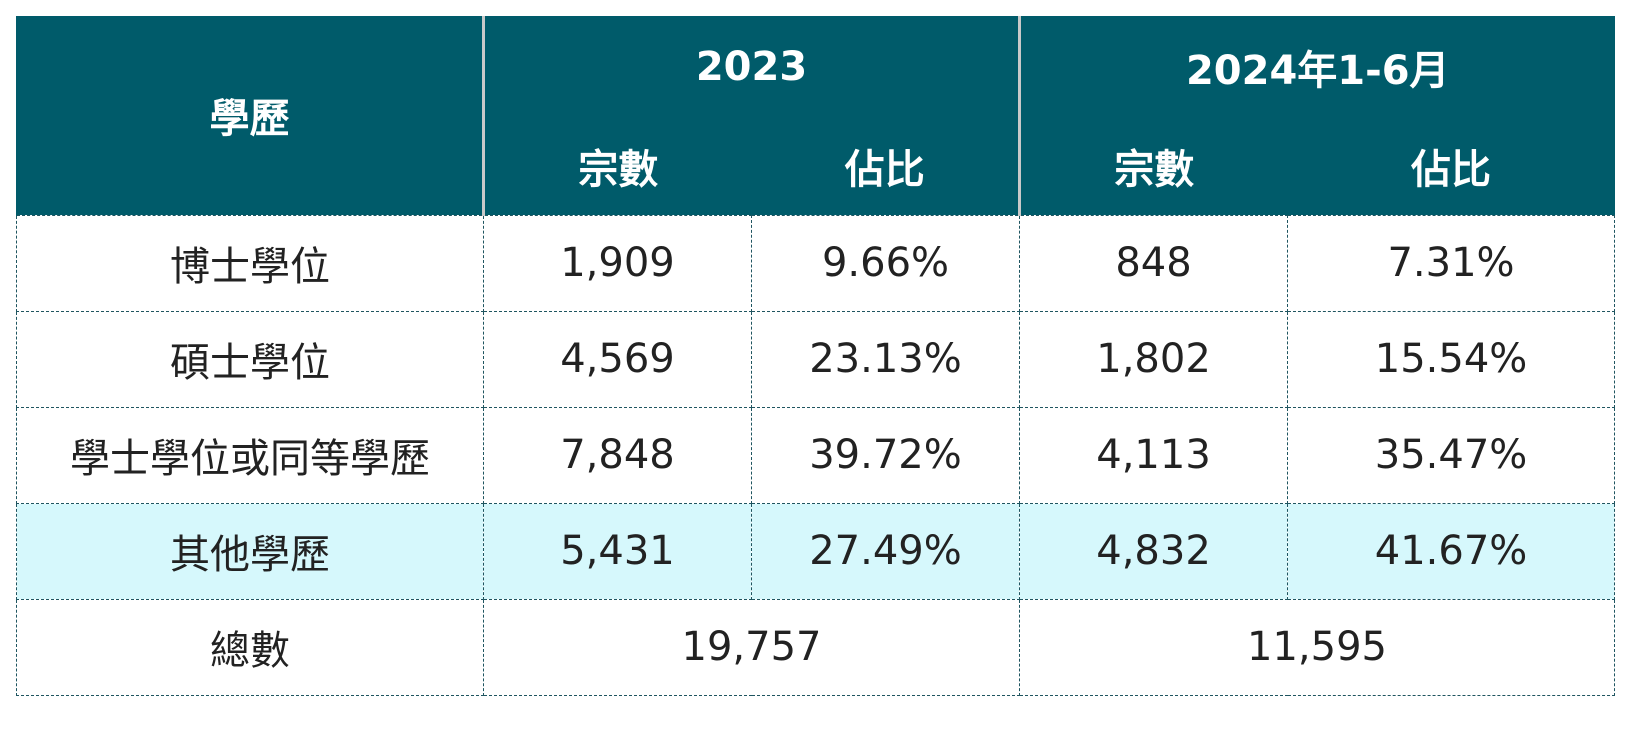  Describe the element at coordinates (1153, 166) in the screenshot. I see `header-count-2024: 宗數` at that location.